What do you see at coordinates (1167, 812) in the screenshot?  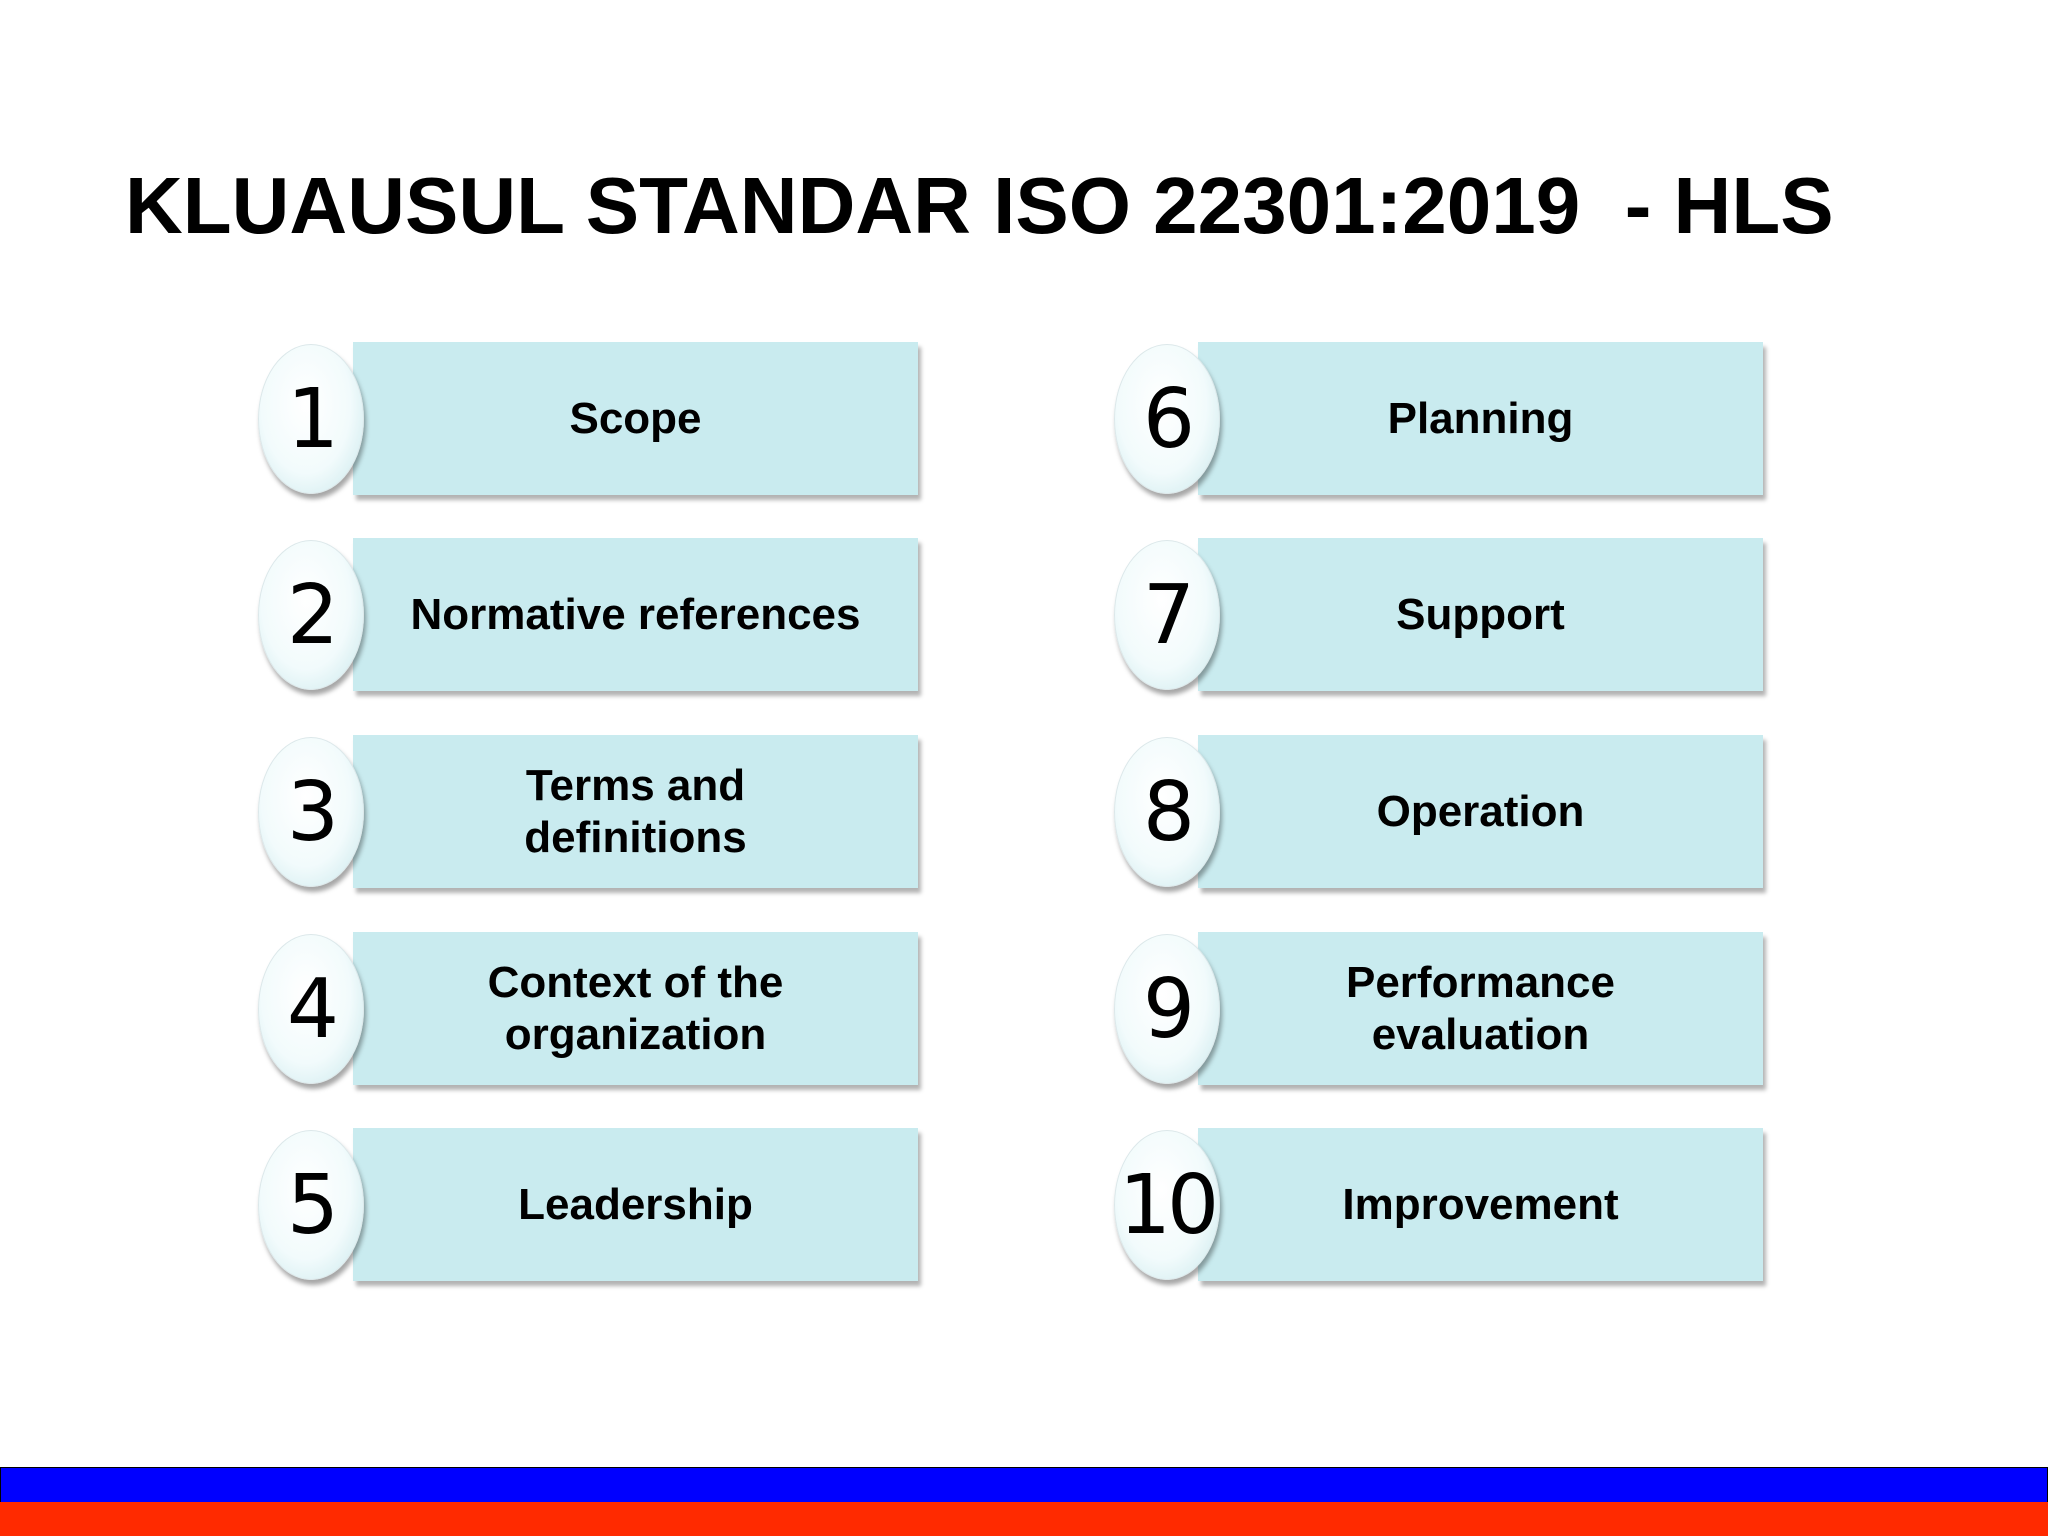 I see `clause-number: 8` at bounding box center [1167, 812].